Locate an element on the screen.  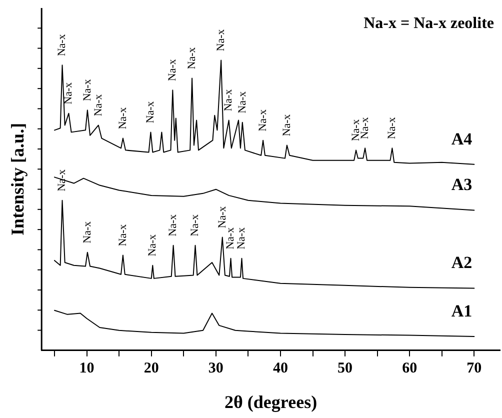
x-axis-title: 2θ (degrees) is located at coordinates (271, 402).